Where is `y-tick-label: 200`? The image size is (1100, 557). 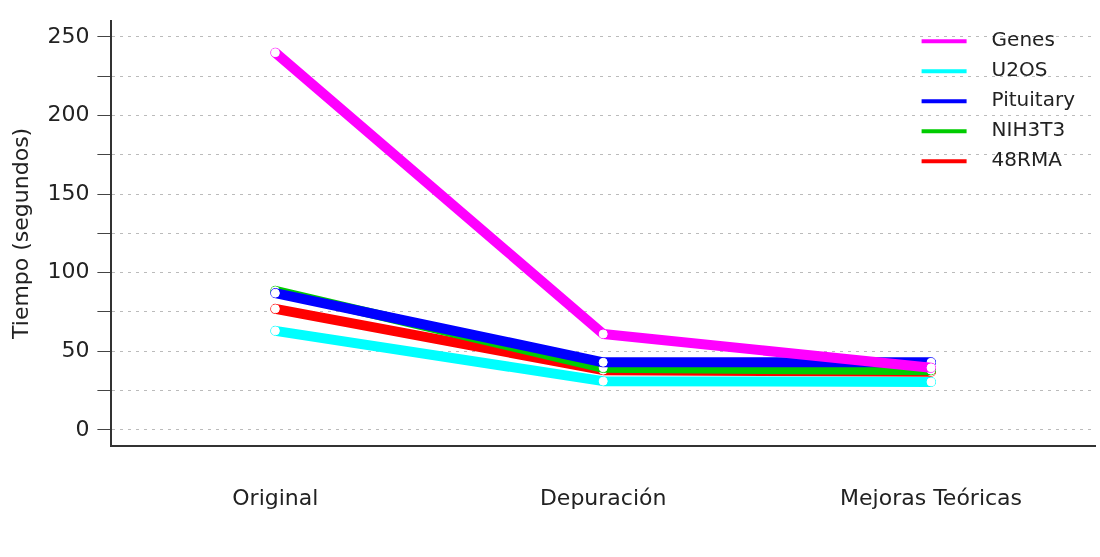
y-tick-label: 200 is located at coordinates (68, 114).